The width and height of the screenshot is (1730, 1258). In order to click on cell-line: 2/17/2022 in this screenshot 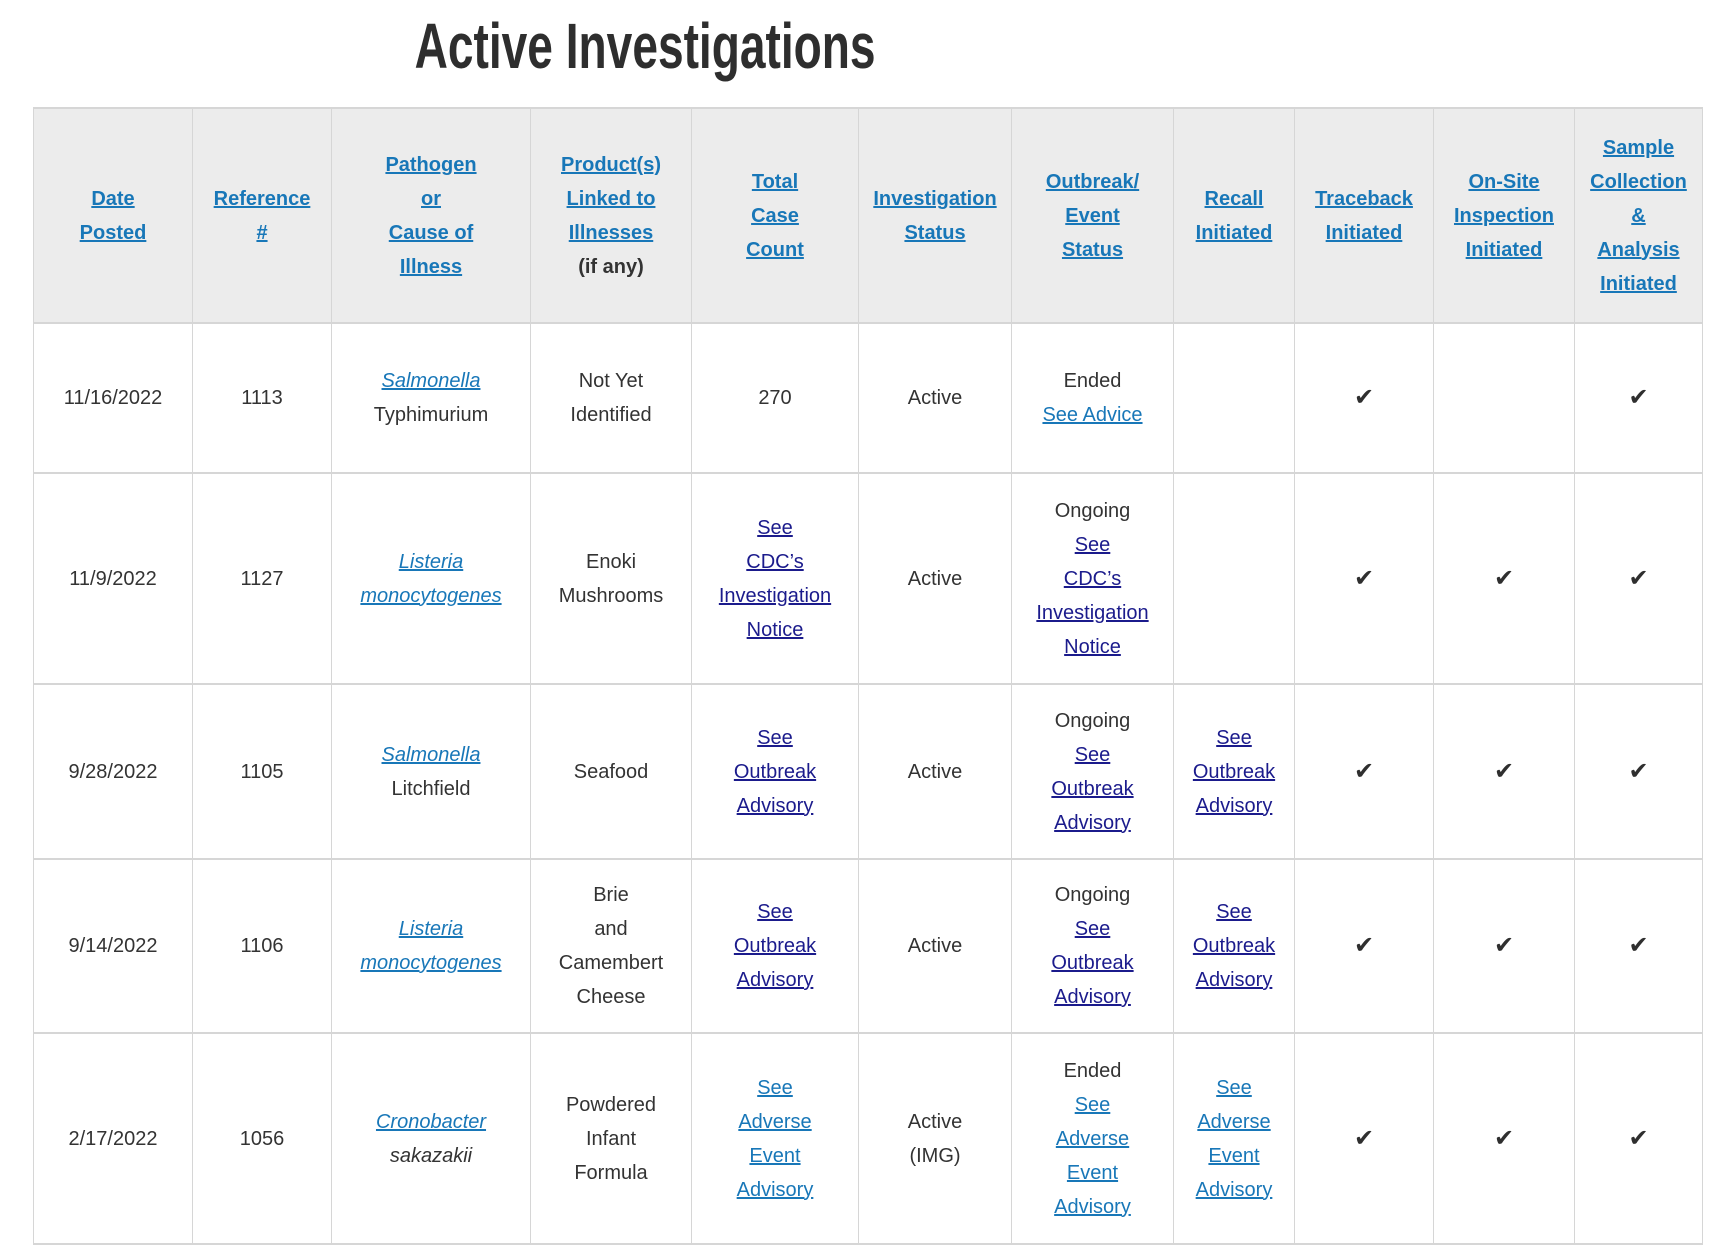, I will do `click(113, 1139)`.